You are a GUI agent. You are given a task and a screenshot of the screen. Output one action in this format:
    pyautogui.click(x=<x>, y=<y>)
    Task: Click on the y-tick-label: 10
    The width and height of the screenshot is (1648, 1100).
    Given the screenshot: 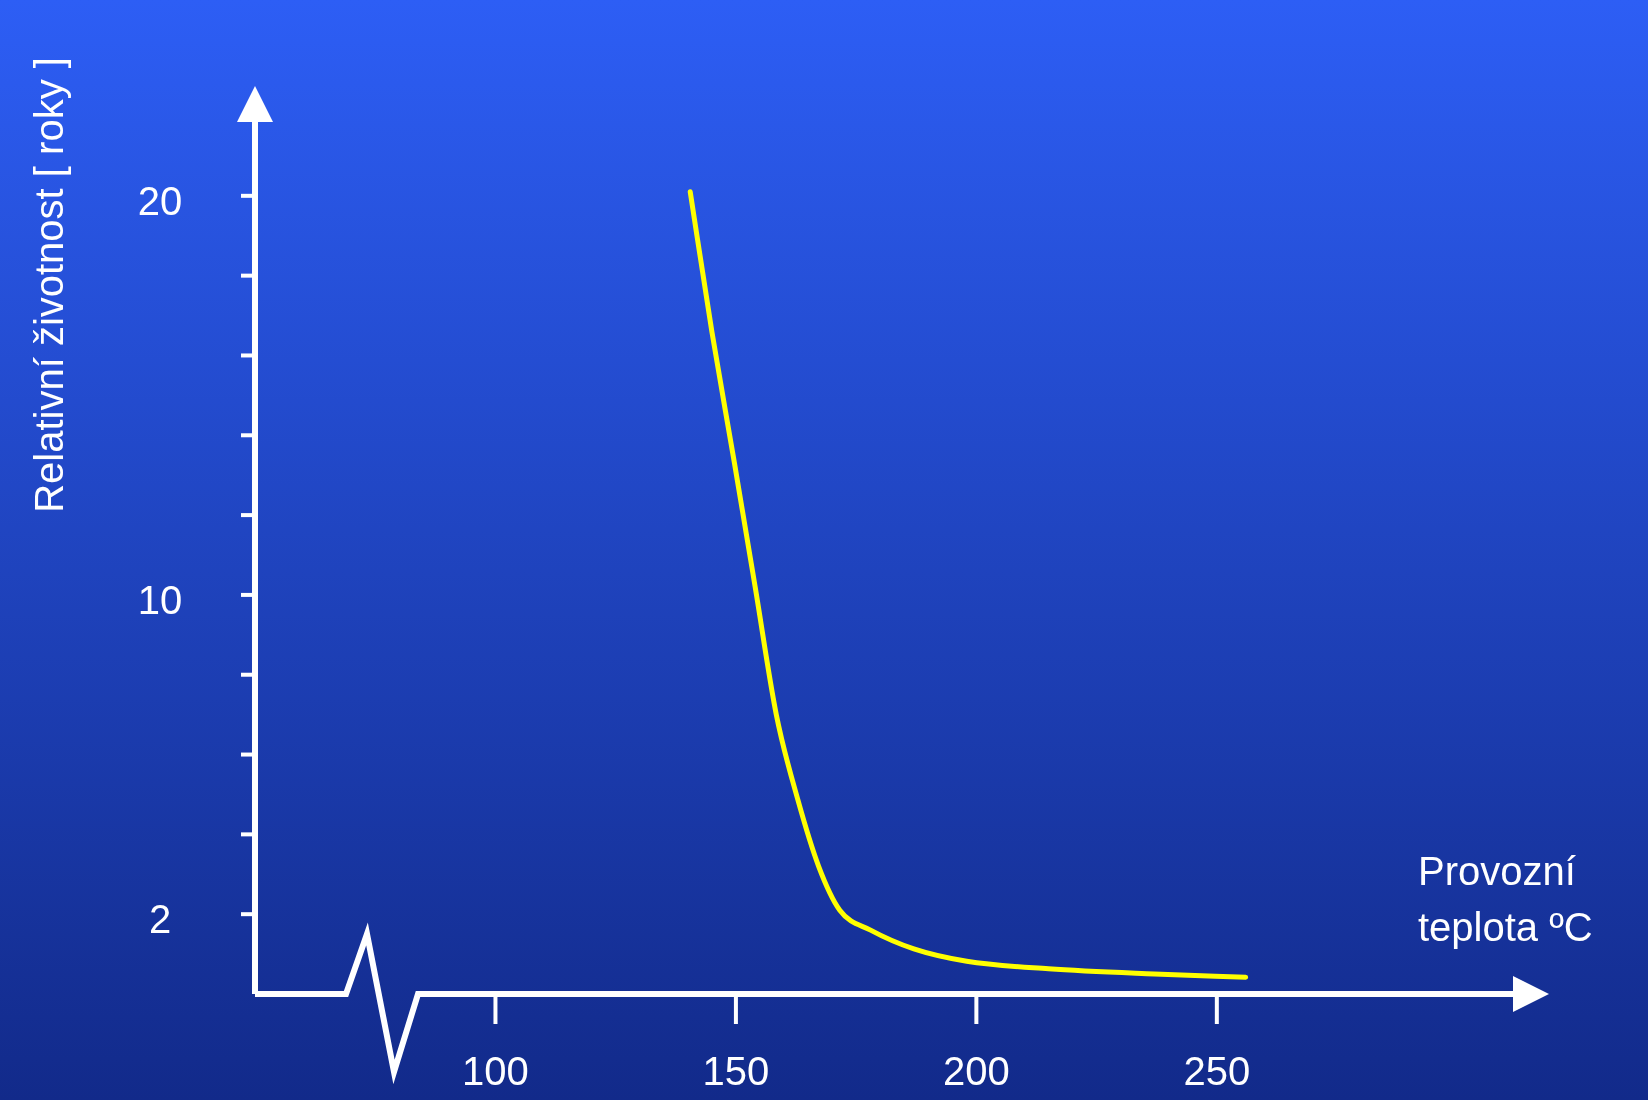 What is the action you would take?
    pyautogui.click(x=160, y=599)
    